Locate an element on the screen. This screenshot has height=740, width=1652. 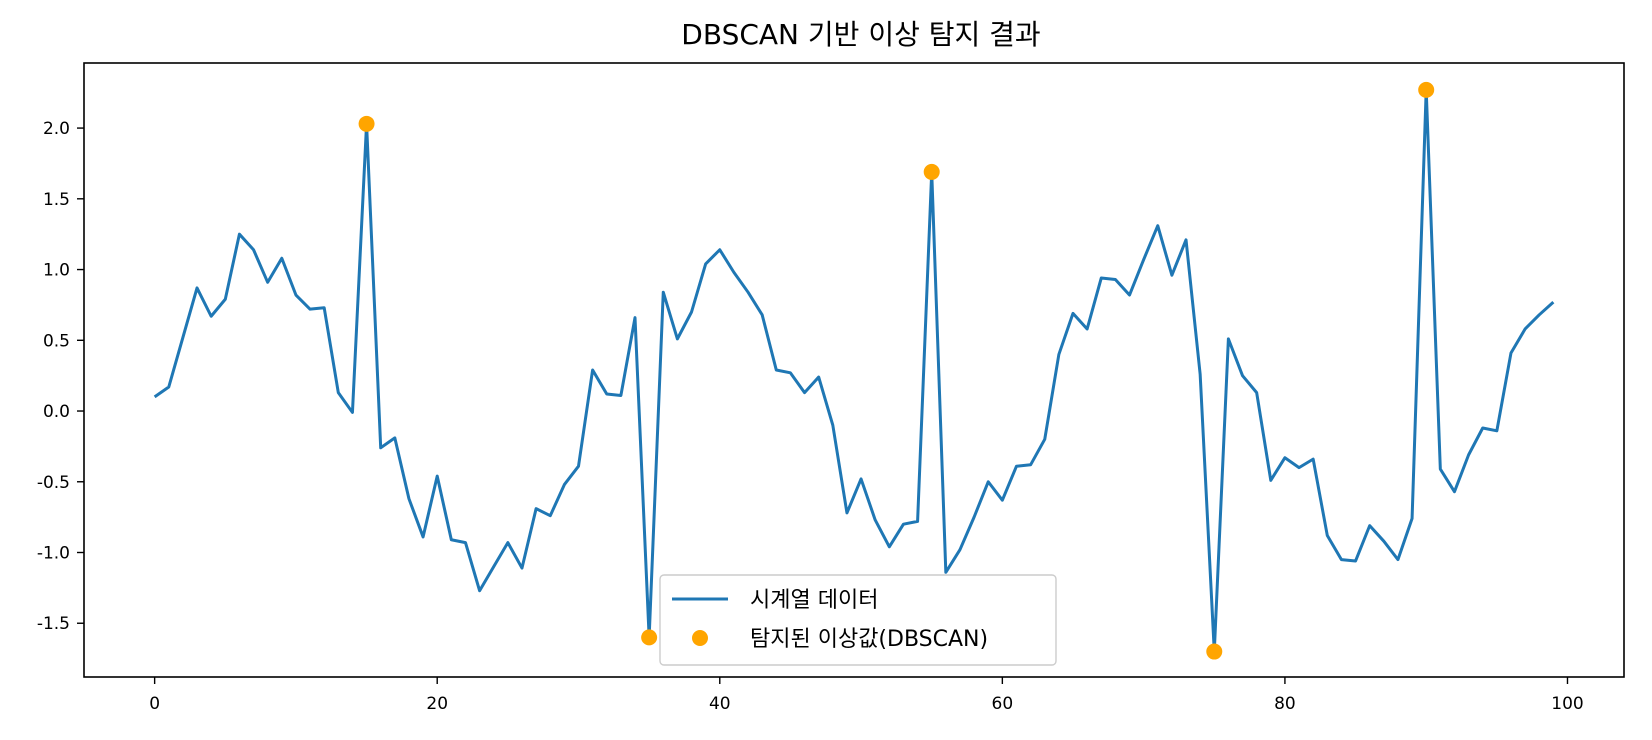
y-axis: -1.5 -1.0 -0.5 0.0 0.5 1.0 1.5 2.0 is located at coordinates (60, 376).